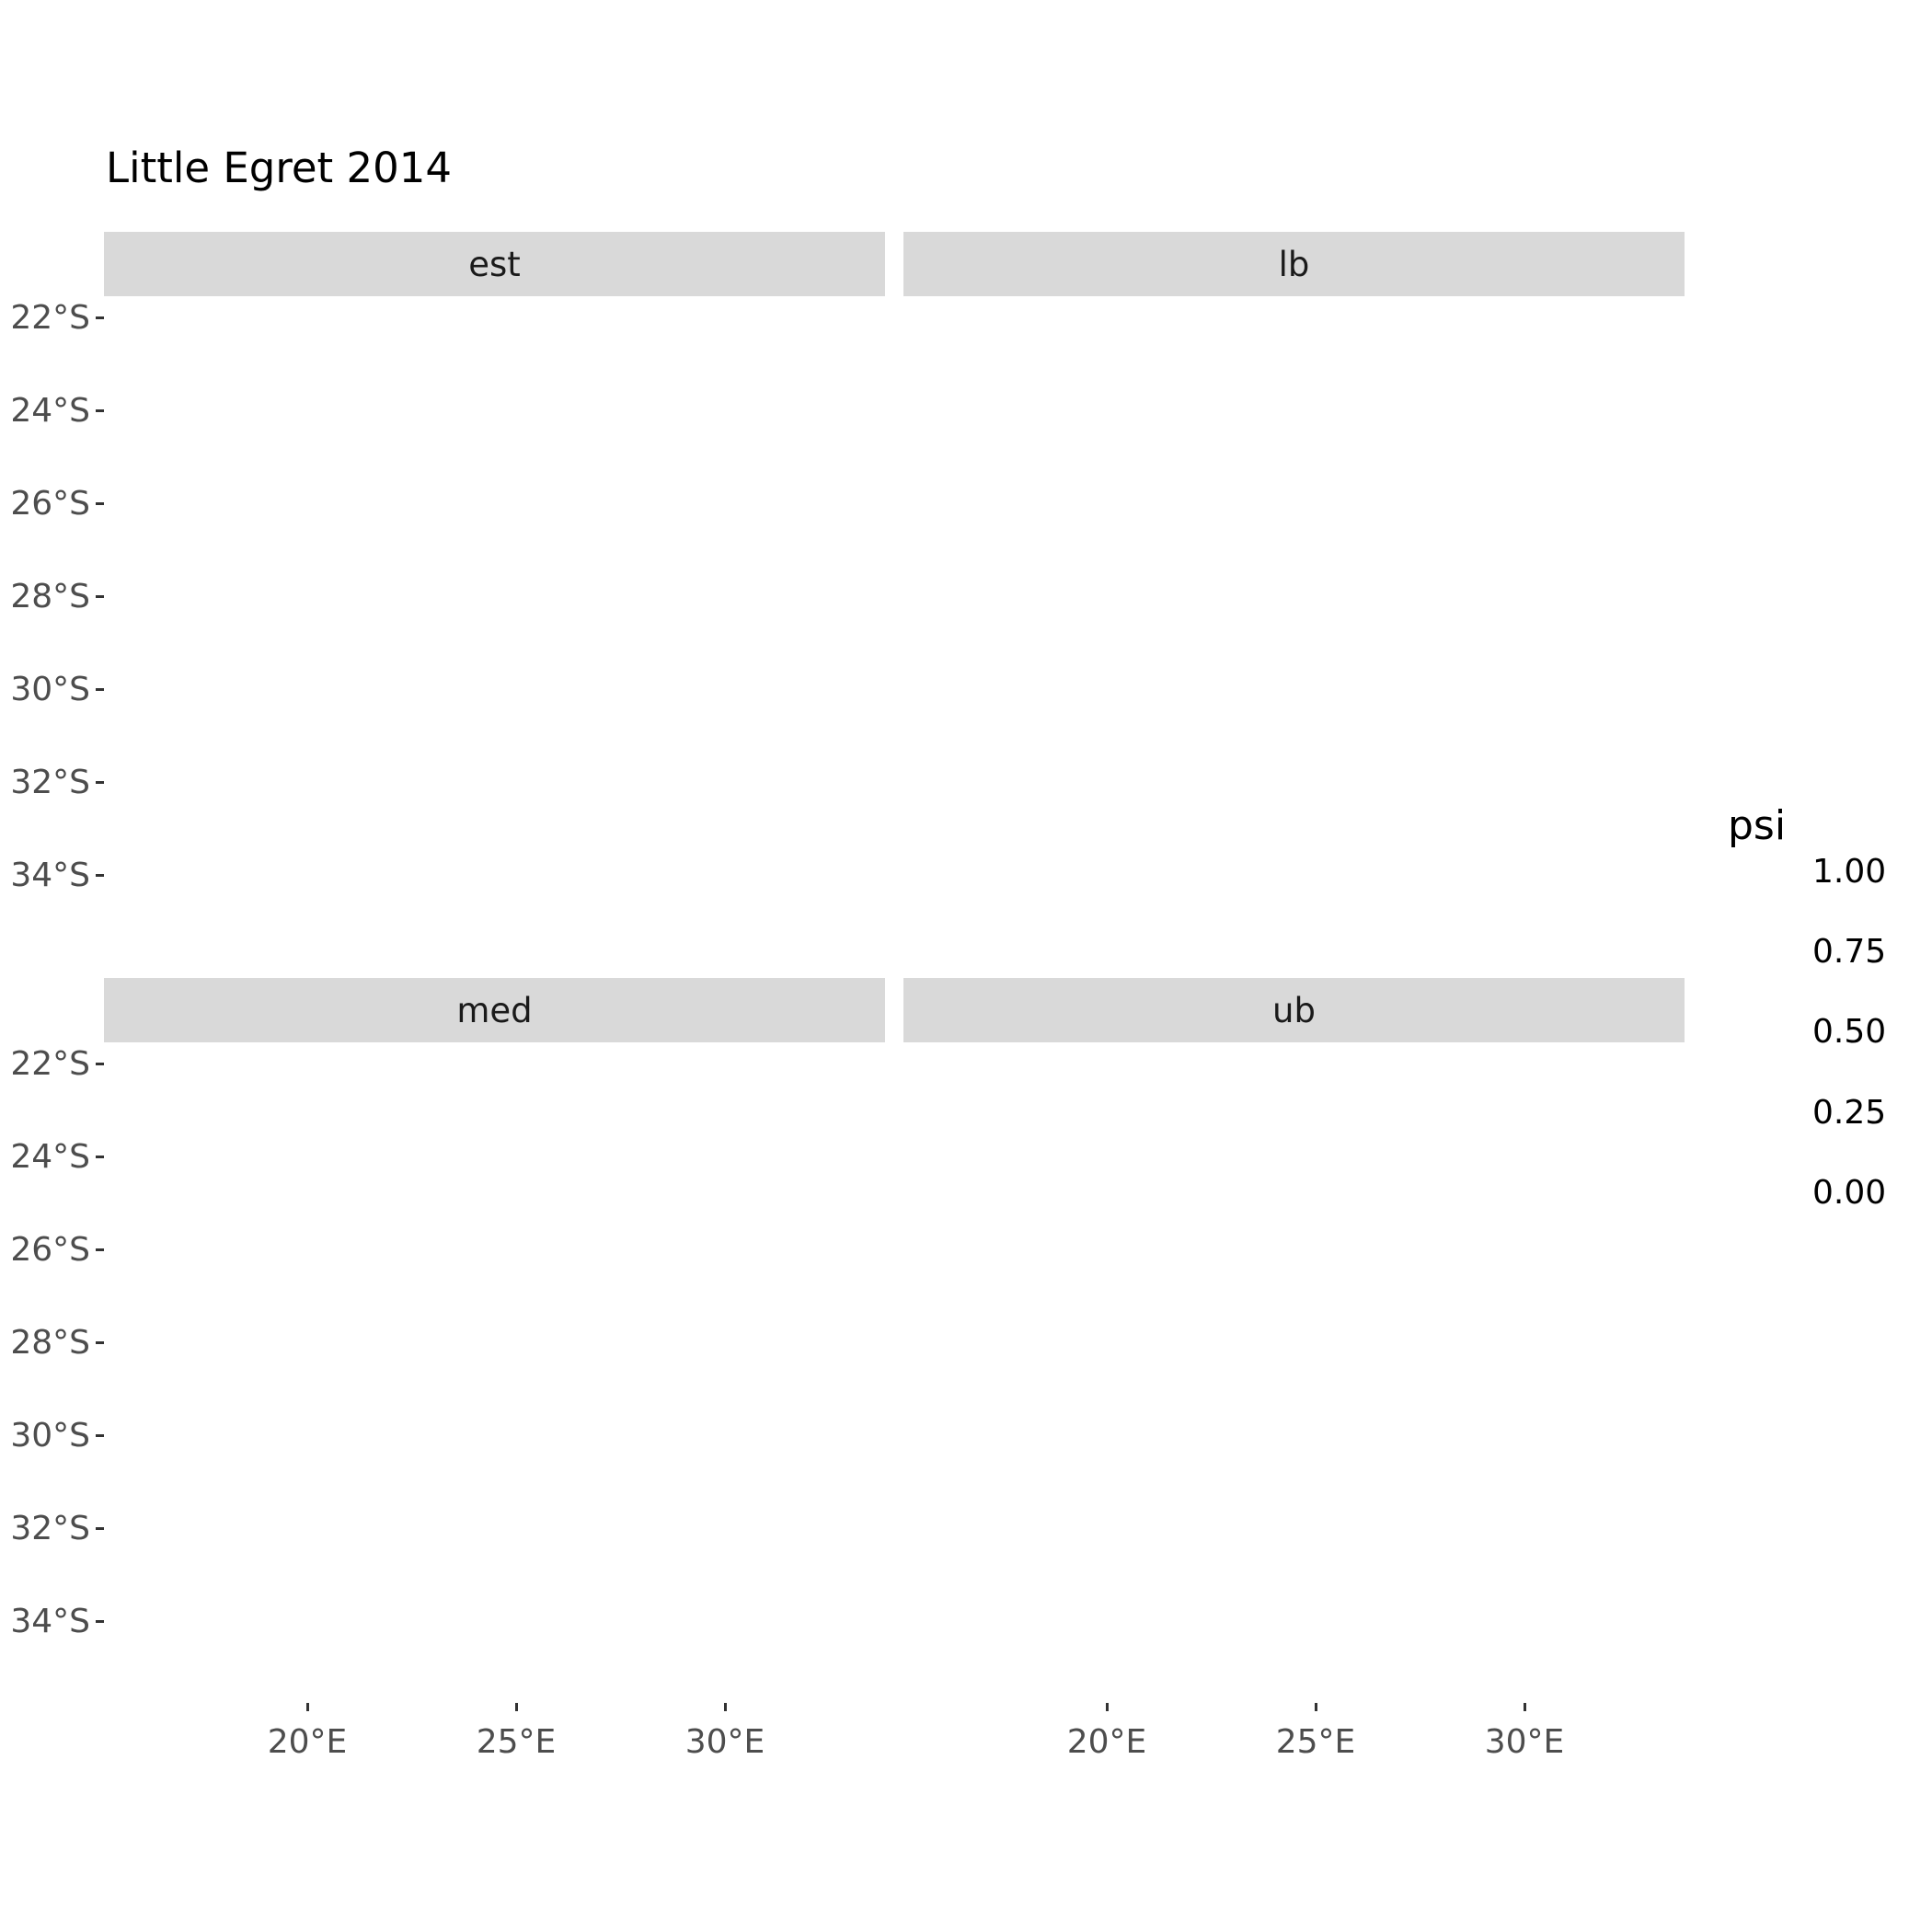 The image size is (1932, 1932). I want to click on legend-tick-label: 0.50, so click(1849, 1032).